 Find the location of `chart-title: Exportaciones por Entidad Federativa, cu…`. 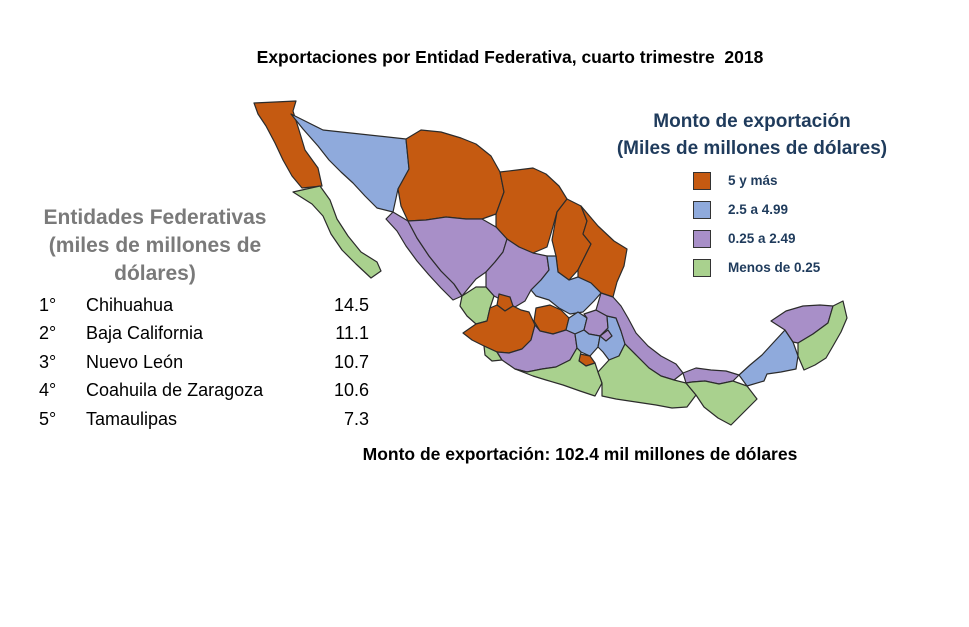

chart-title: Exportaciones por Entidad Federativa, cu… is located at coordinates (510, 57).